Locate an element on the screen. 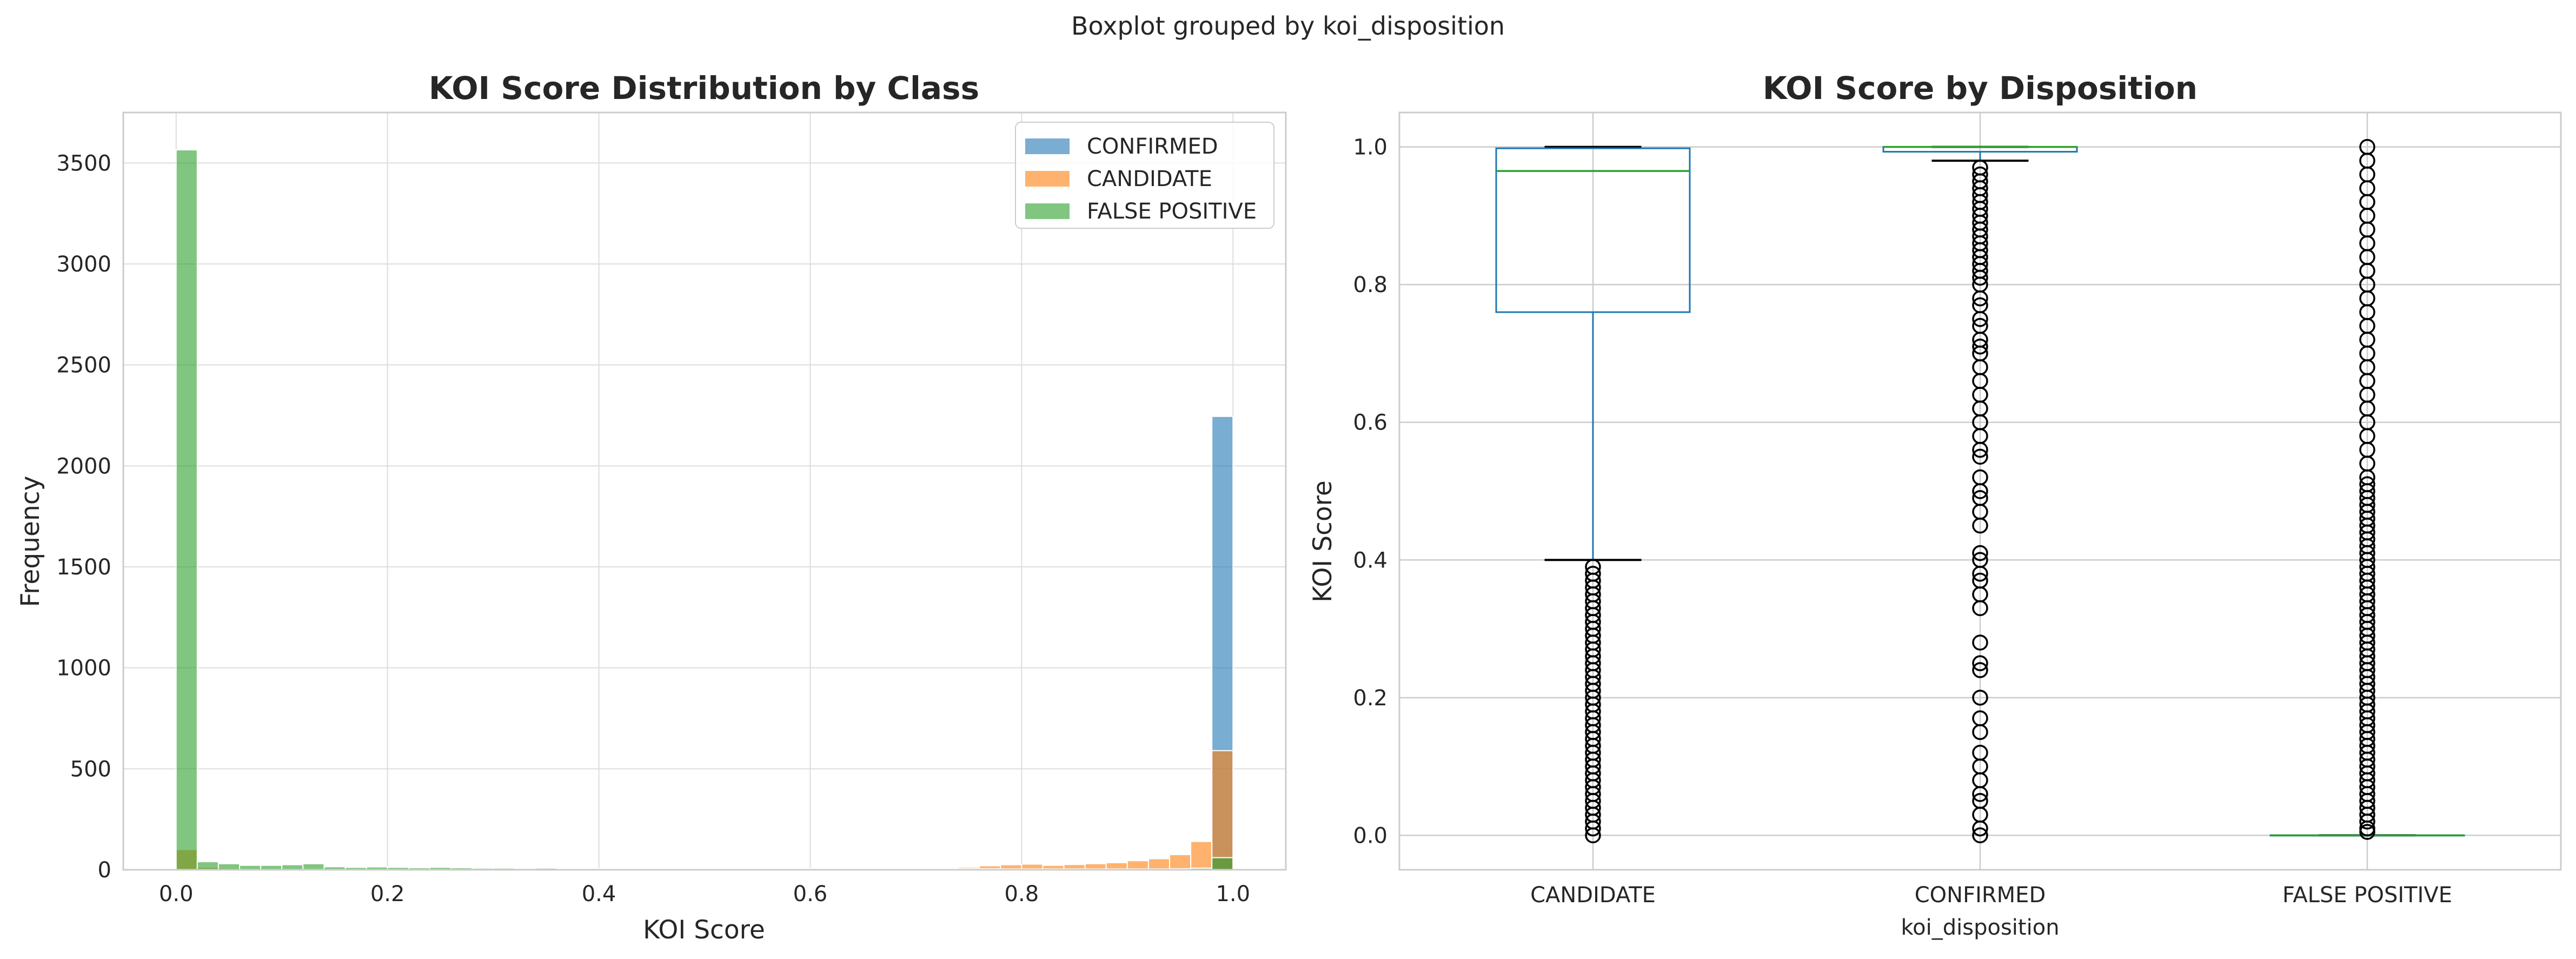 This screenshot has width=2576, height=959. histogram-legend-frame is located at coordinates (1144, 175).